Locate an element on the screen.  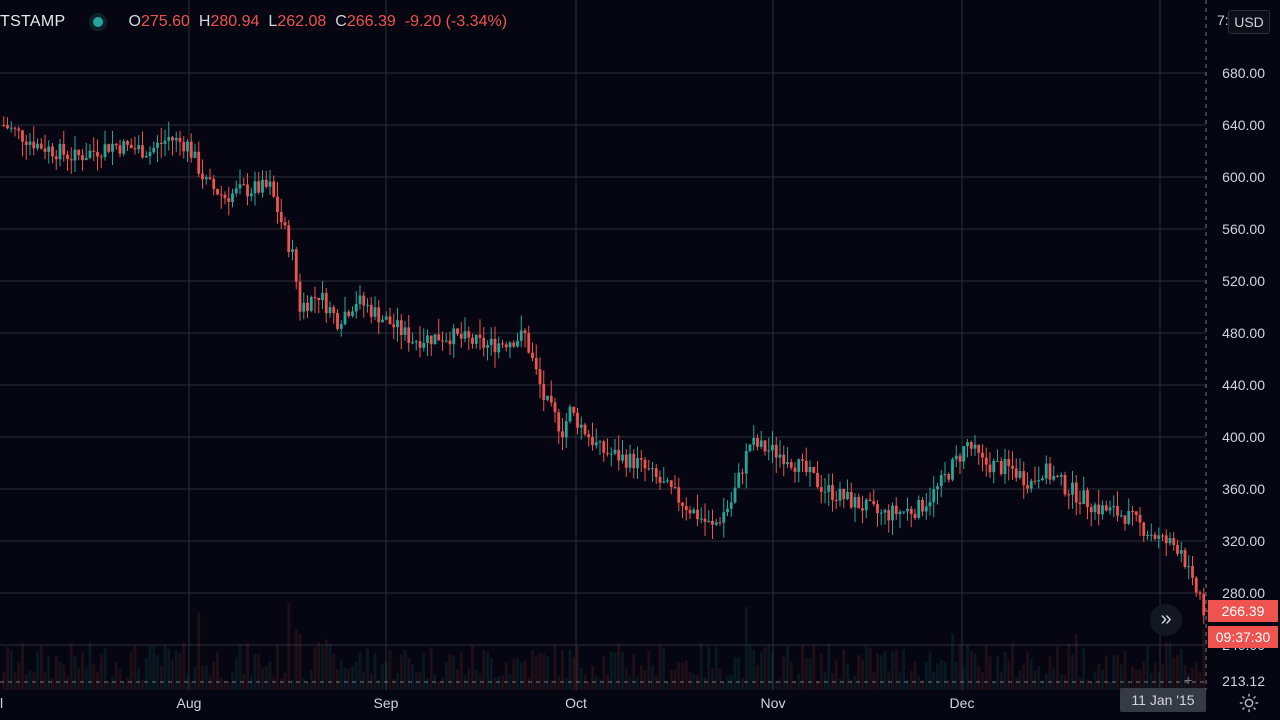
scroll-to-realtime-button: » is located at coordinates (1166, 620).